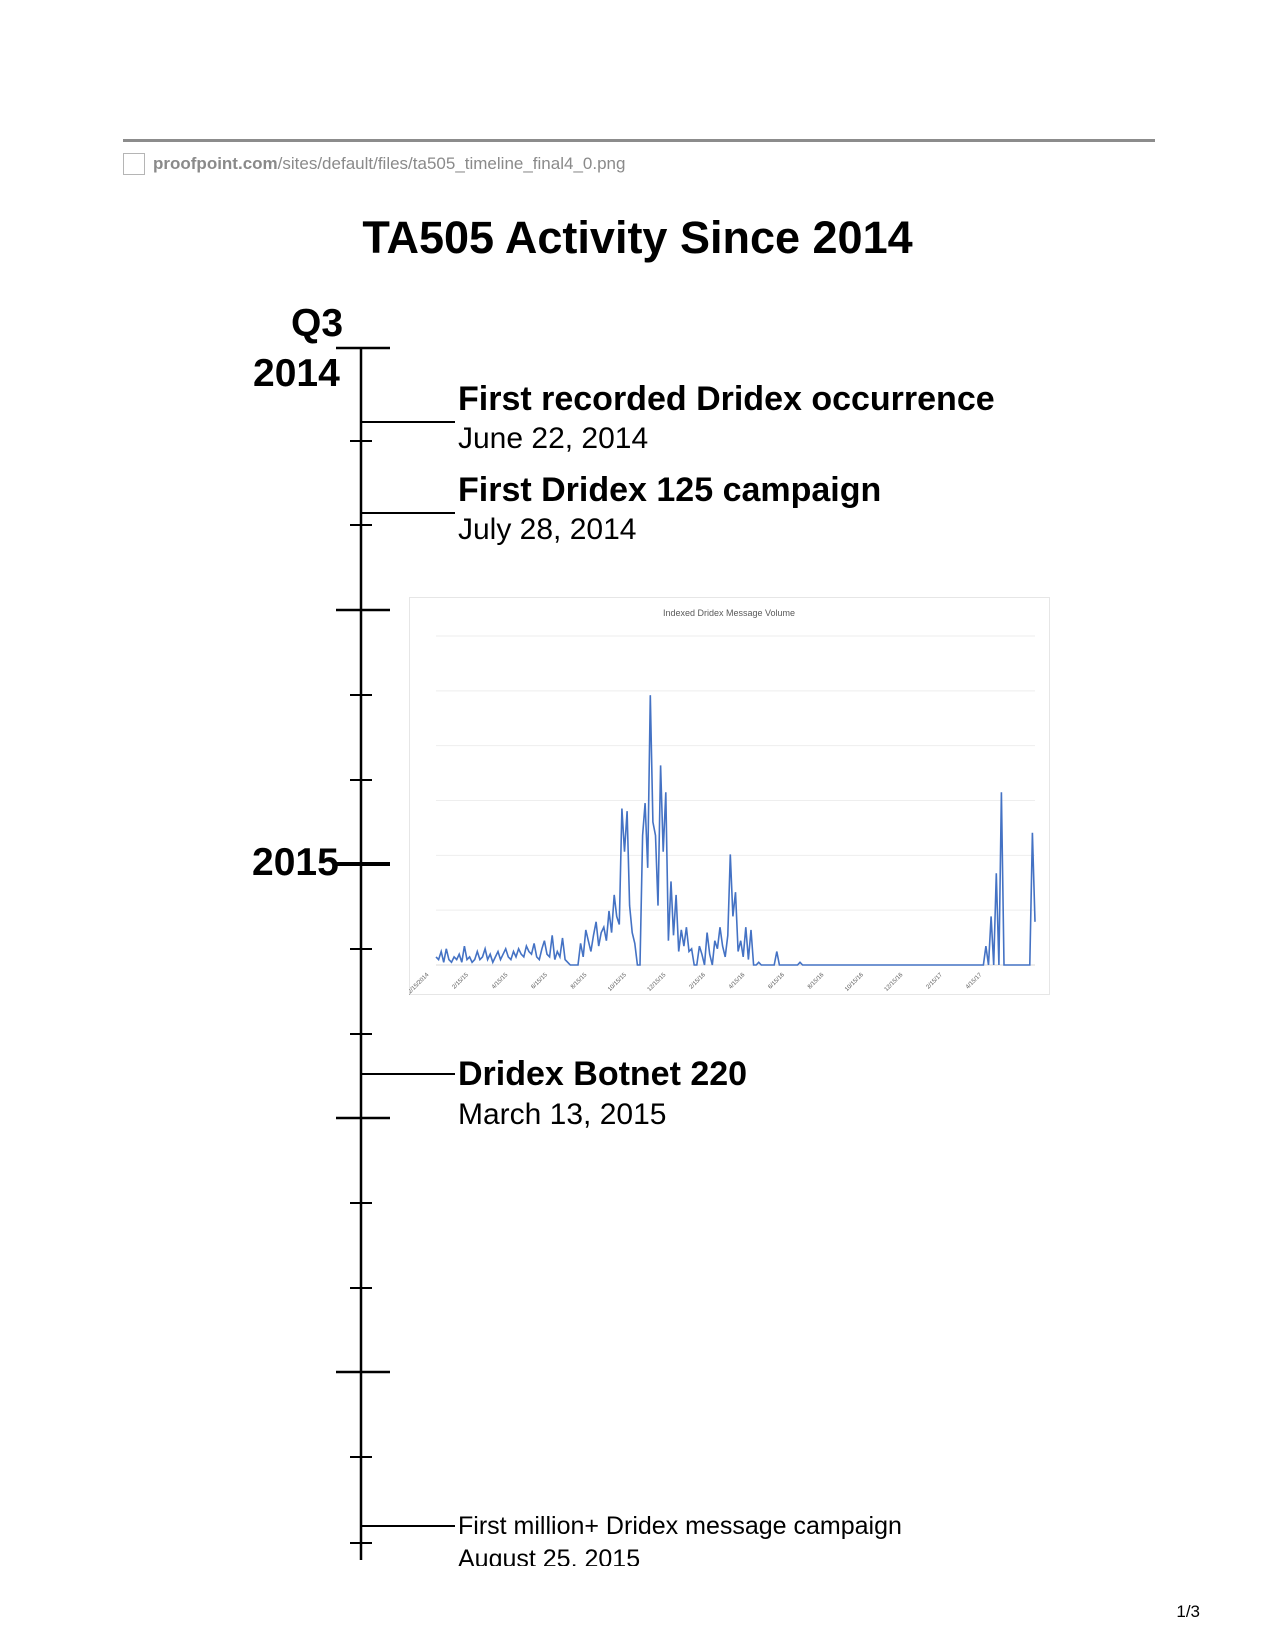  I want to click on page-title: TA505 Activity Since 2014, so click(637, 237).